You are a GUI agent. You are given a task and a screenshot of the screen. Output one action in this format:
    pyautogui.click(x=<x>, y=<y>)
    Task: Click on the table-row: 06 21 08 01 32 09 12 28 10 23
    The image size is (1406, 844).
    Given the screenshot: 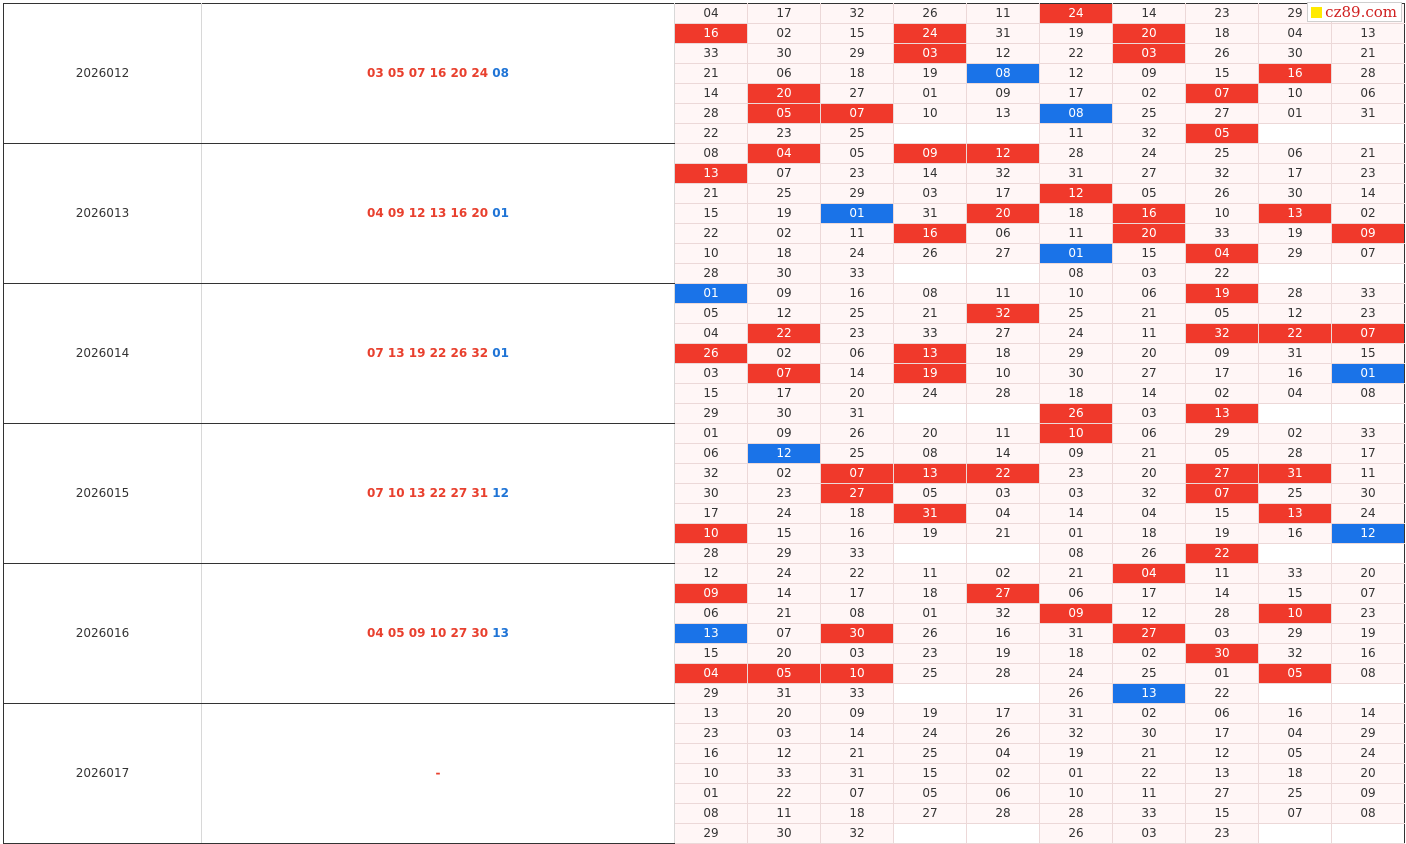 What is the action you would take?
    pyautogui.click(x=704, y=613)
    